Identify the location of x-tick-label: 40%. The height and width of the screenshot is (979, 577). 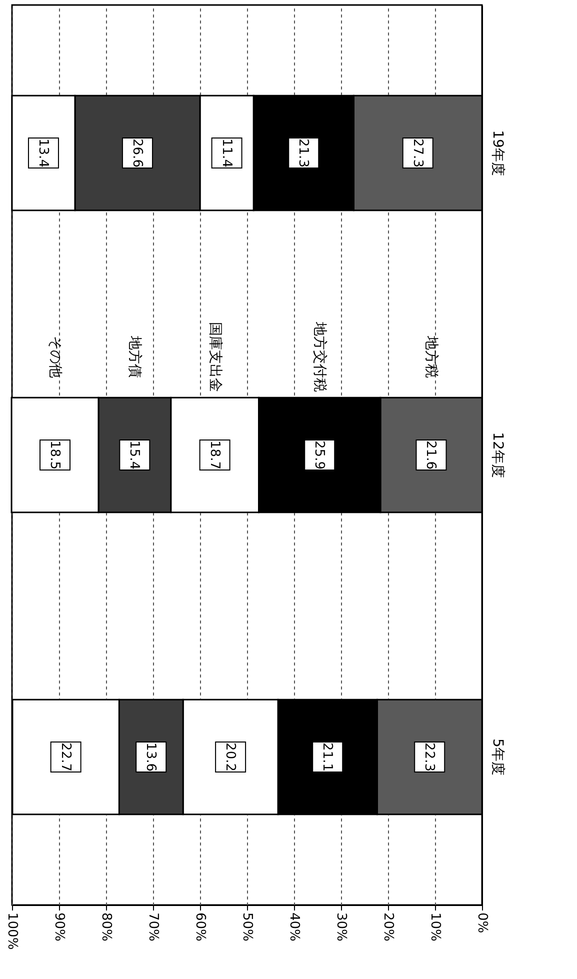
(294, 927).